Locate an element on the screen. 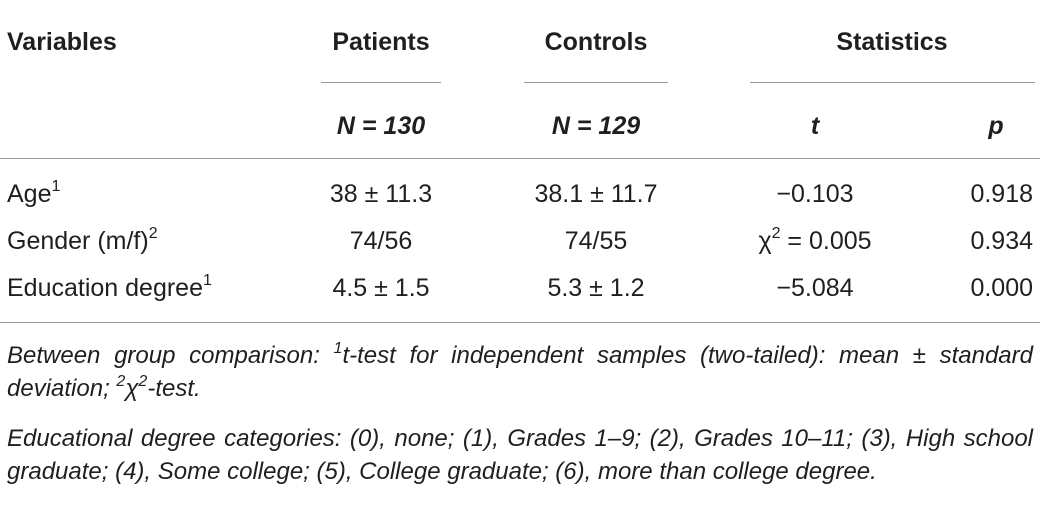 The height and width of the screenshot is (528, 1040). header-t: t is located at coordinates (815, 126).